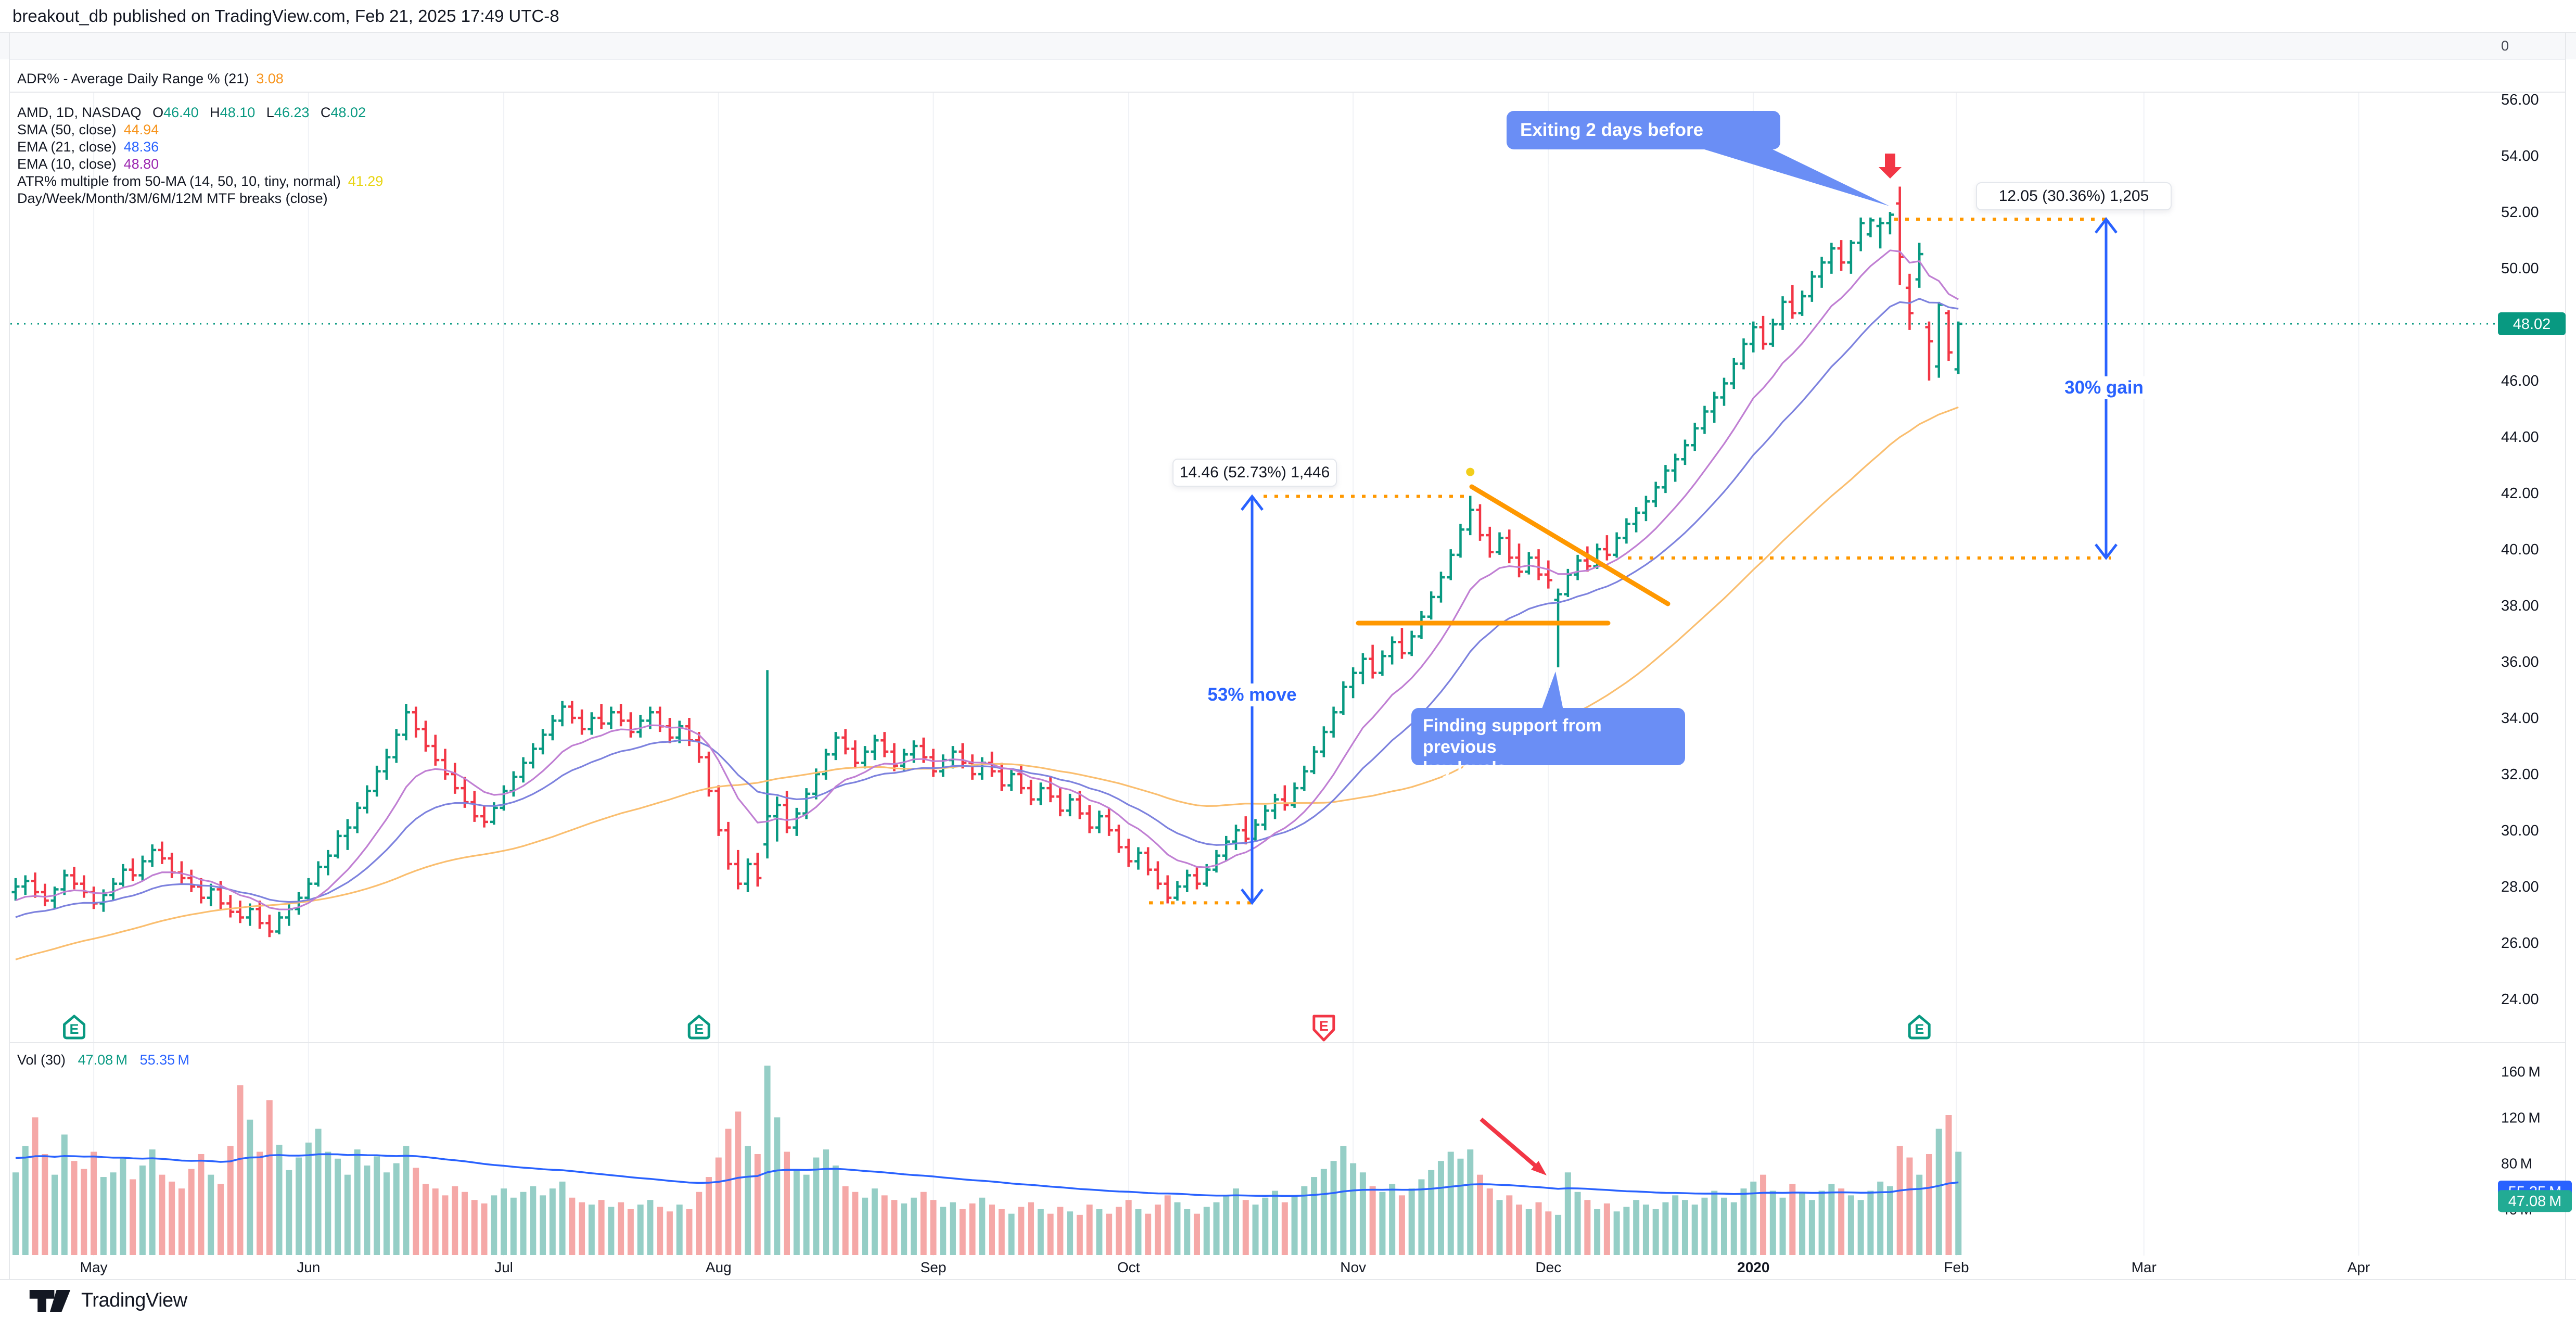  I want to click on callout-support-line2: key levels, so click(1465, 768).